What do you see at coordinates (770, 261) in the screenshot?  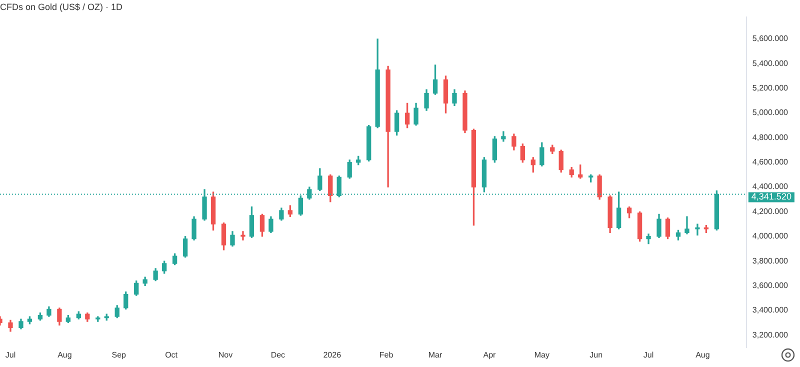 I see `y-tick-label: 3,800.000` at bounding box center [770, 261].